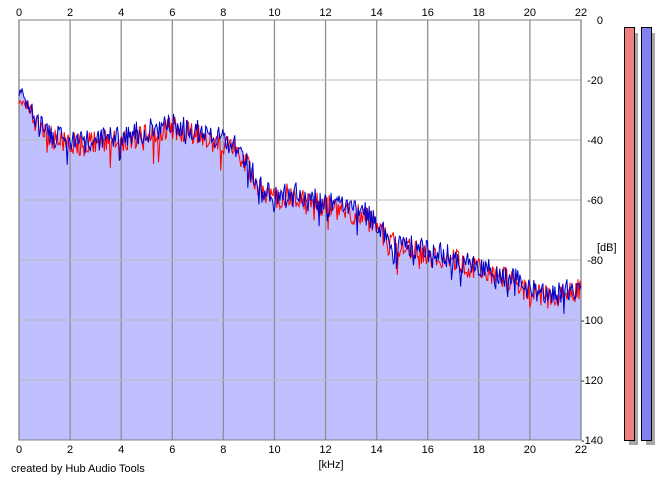  Describe the element at coordinates (479, 450) in the screenshot. I see `x-tick-label-bottom: 18` at that location.